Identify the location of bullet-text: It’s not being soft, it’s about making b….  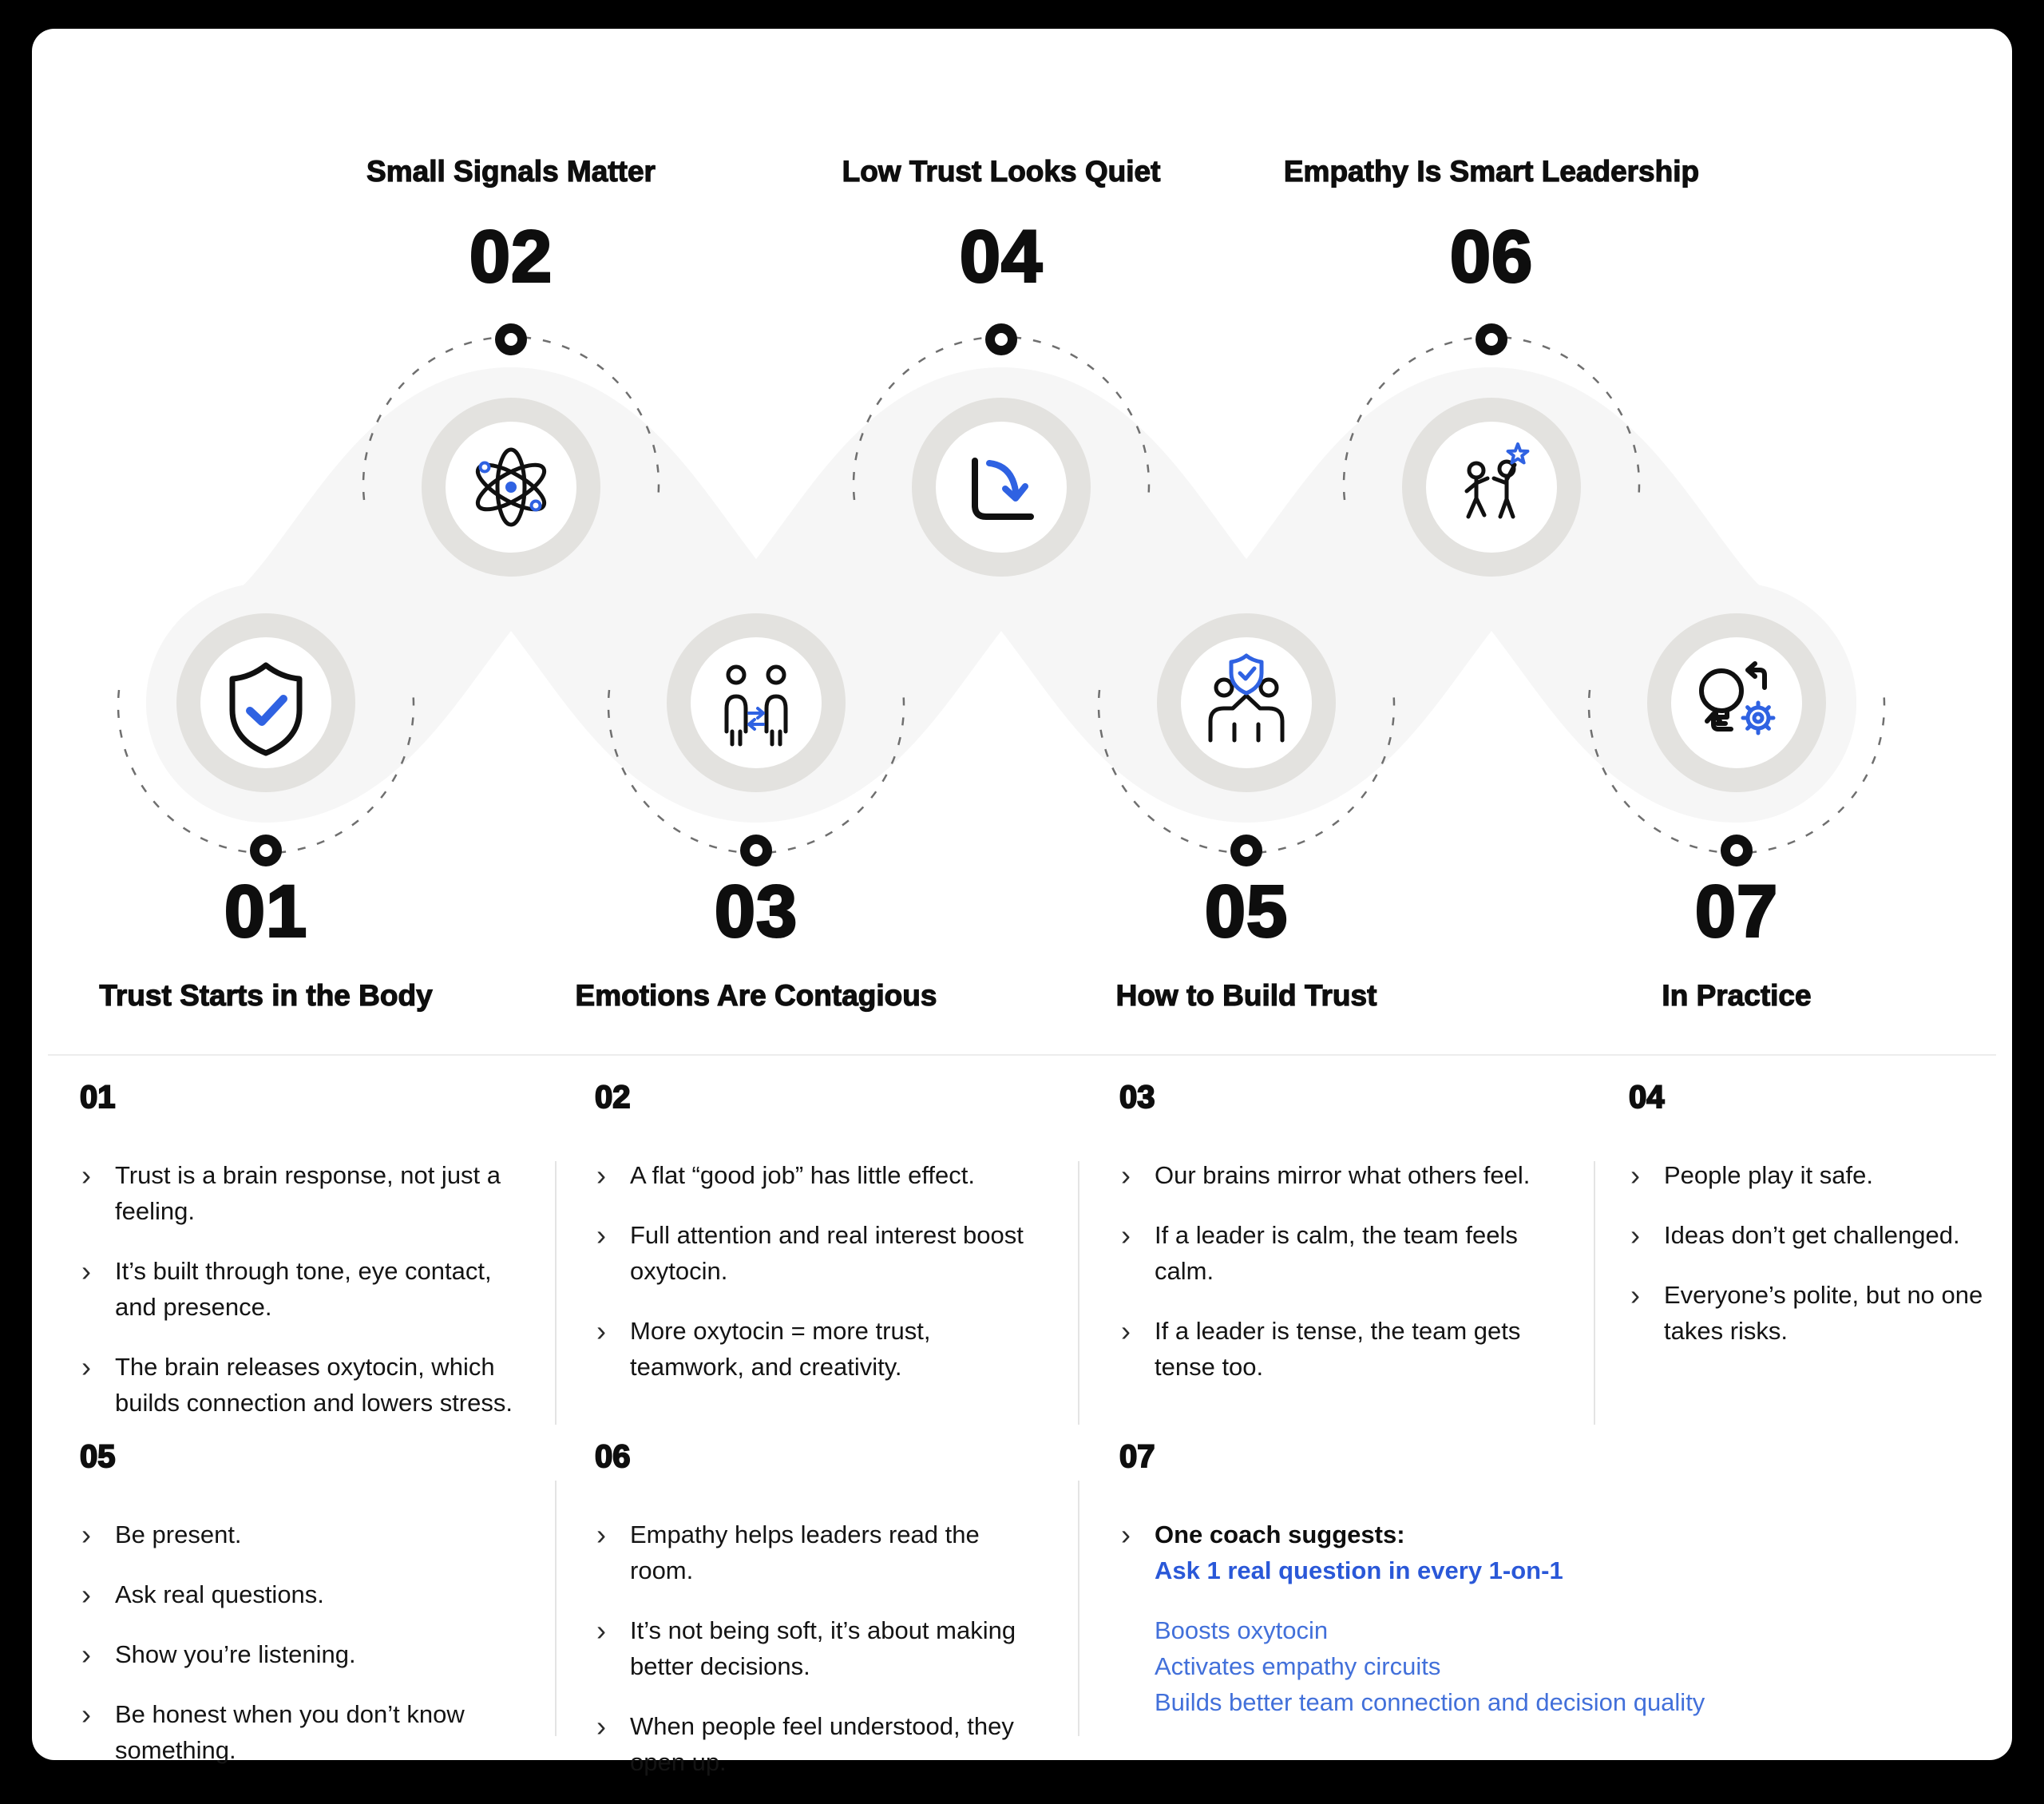
(823, 1648).